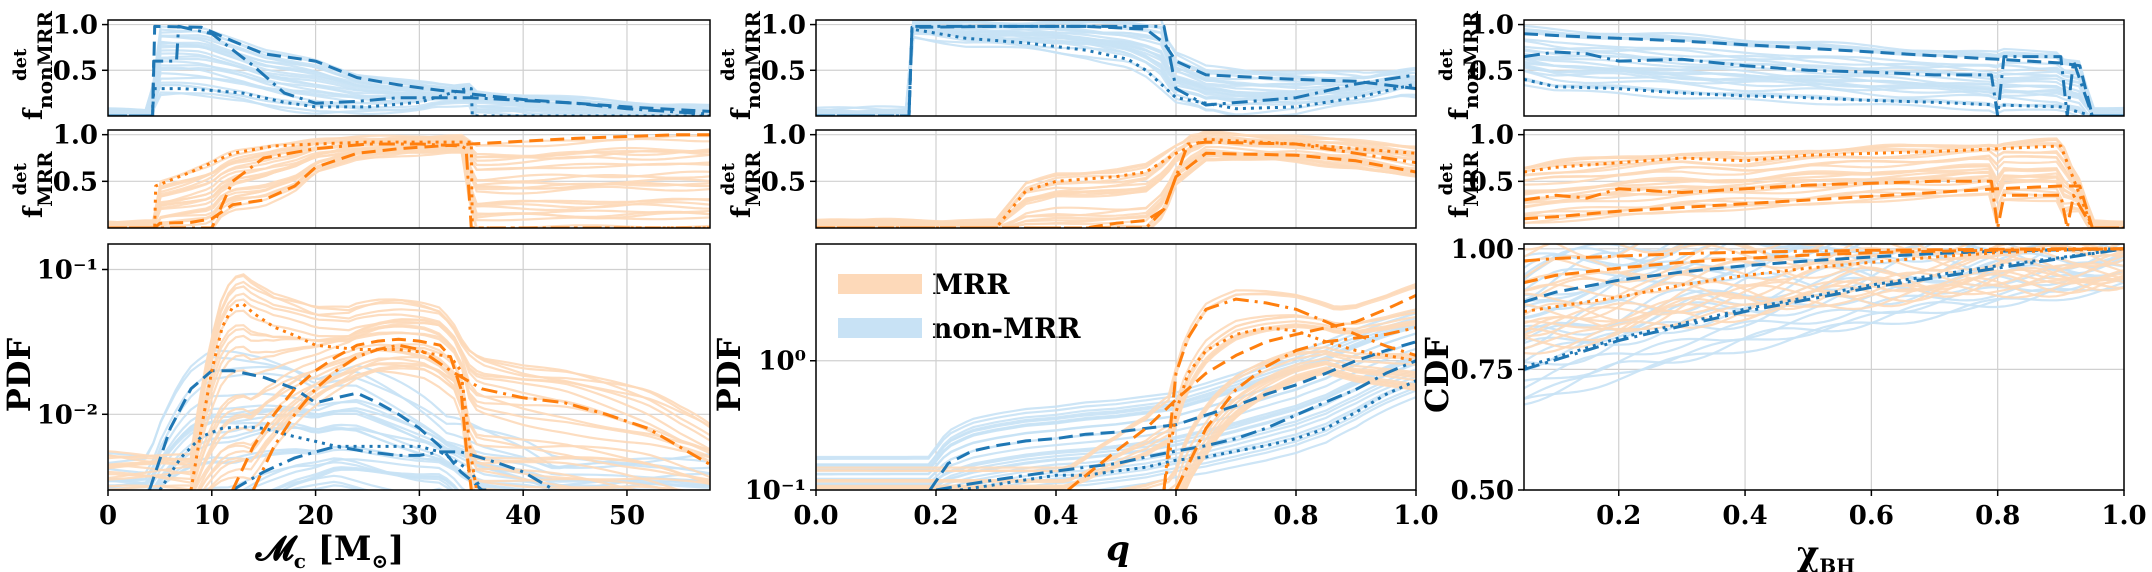  I want to click on panel-mc_fnon: 0.5 1.0, so click(382, 64).